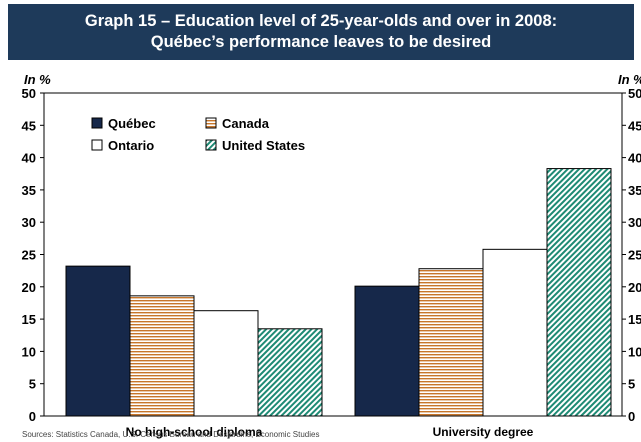  I want to click on y-tick-label-left: 0, so click(32, 416).